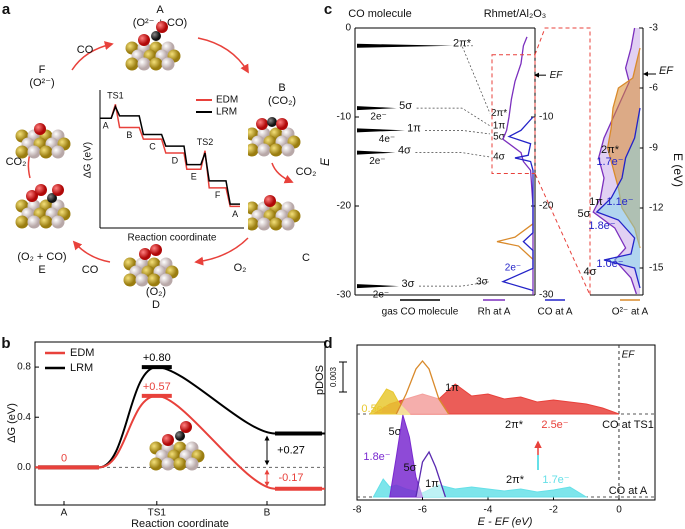  What do you see at coordinates (653, 88) in the screenshot?
I see `y2-tick-label: -6` at bounding box center [653, 88].